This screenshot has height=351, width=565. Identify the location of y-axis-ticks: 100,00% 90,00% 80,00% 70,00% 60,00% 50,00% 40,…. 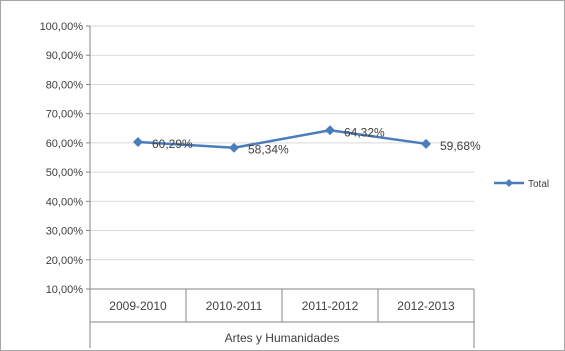
(65, 158).